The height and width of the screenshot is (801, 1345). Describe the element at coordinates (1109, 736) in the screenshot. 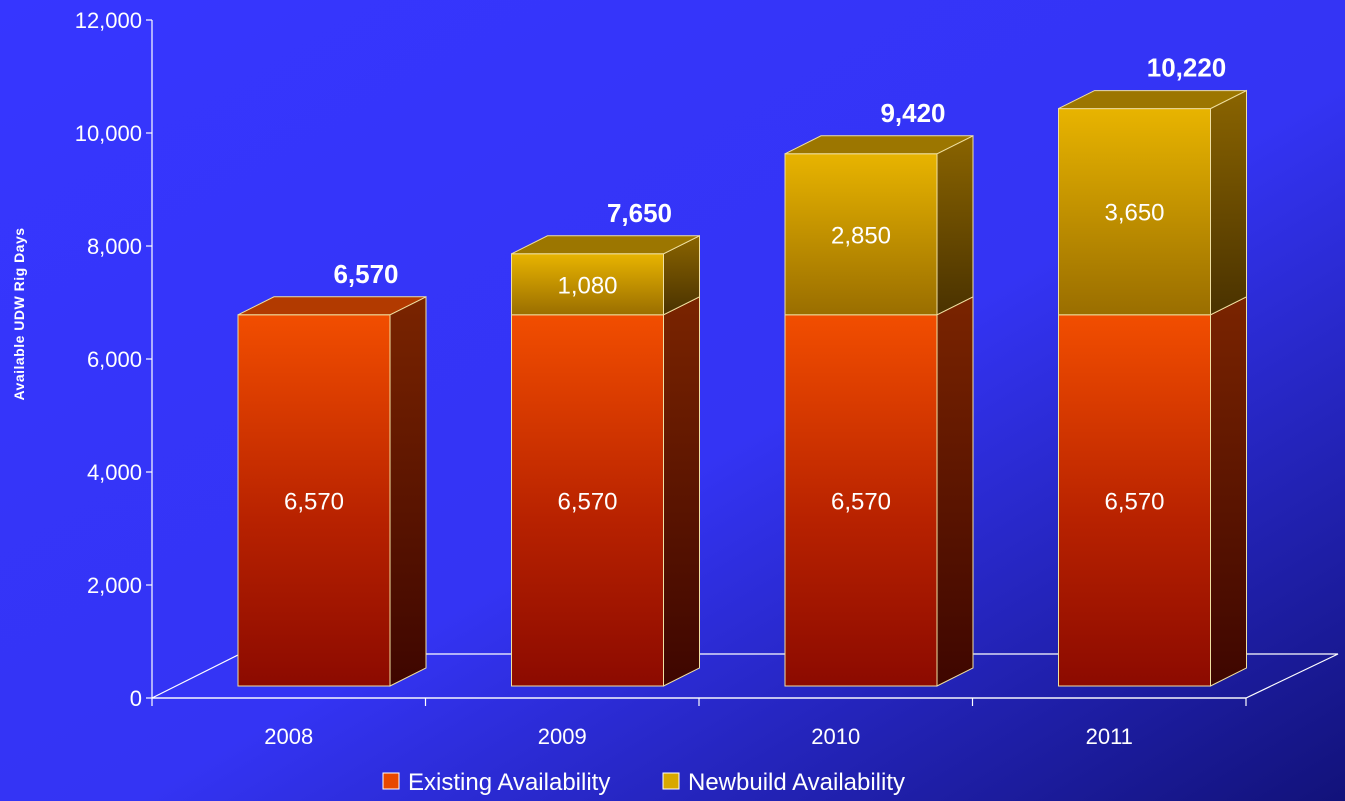

I see `x-tick-label: 2011` at that location.